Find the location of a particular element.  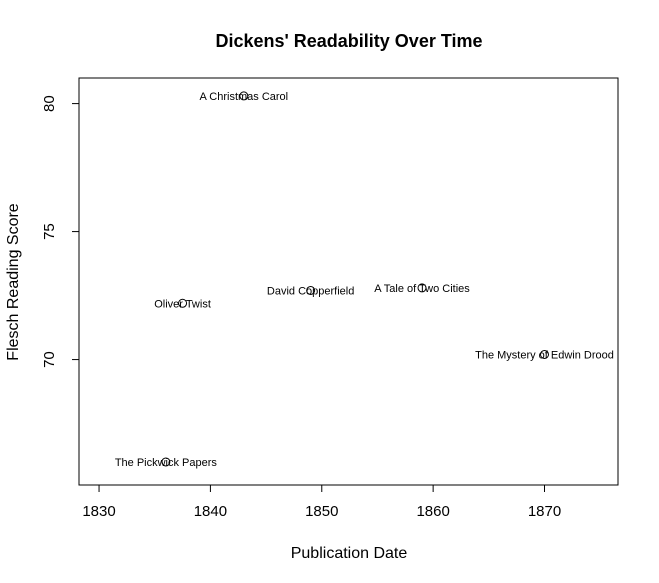

point-label: David Copperfield is located at coordinates (310, 291).